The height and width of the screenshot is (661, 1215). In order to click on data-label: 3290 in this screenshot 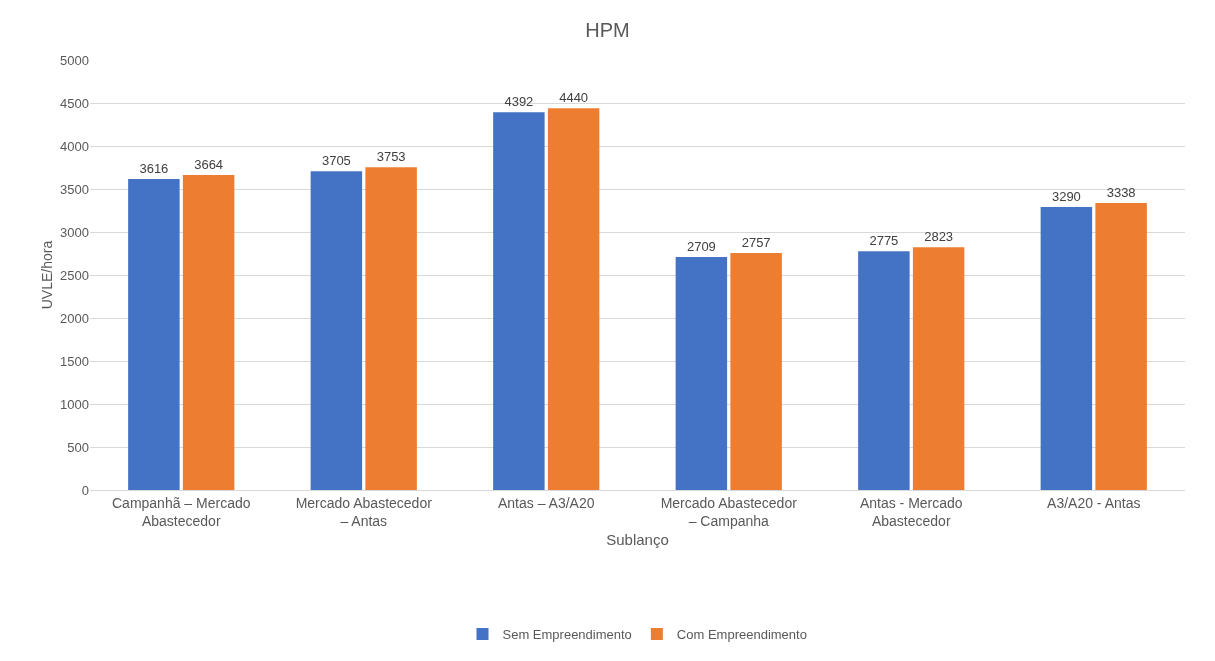, I will do `click(1066, 197)`.